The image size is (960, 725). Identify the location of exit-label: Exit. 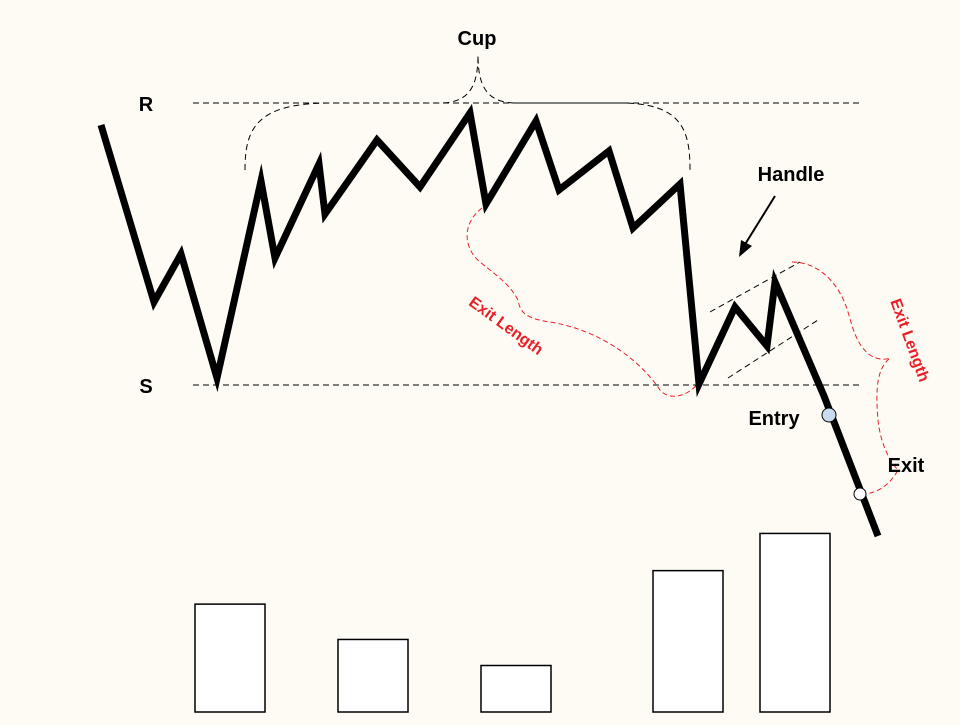
(906, 466).